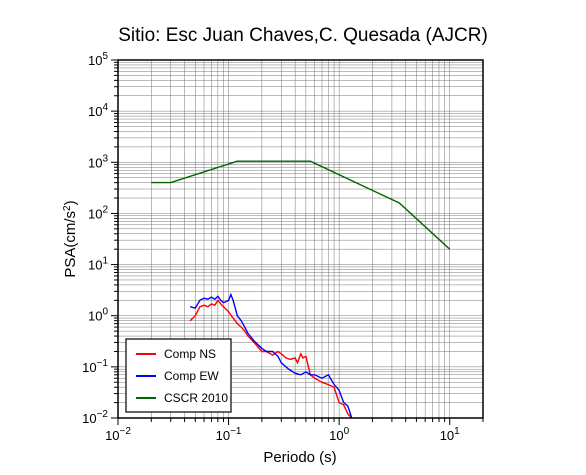 This screenshot has height=475, width=586. What do you see at coordinates (105, 312) in the screenshot?
I see `y-tick-label-exp: 0` at bounding box center [105, 312].